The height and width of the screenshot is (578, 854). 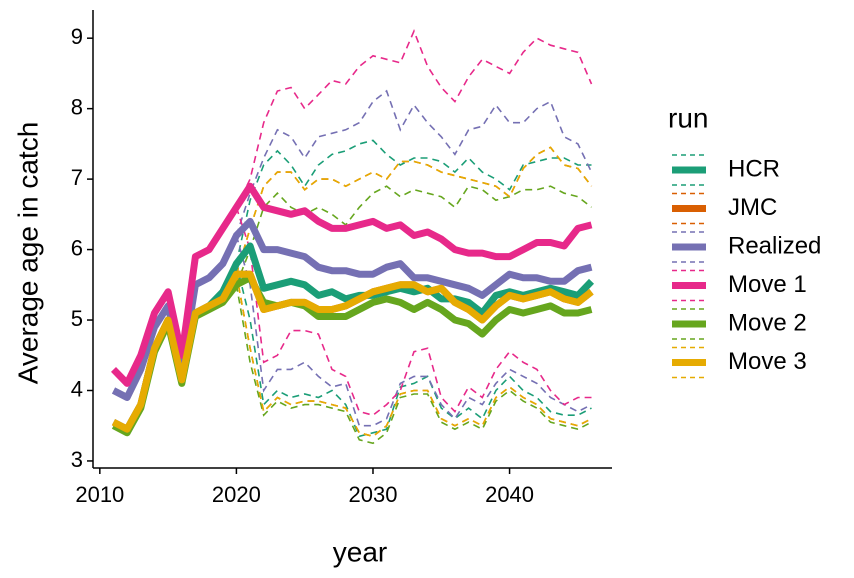 I want to click on legend-item: Move 1, so click(x=739, y=285).